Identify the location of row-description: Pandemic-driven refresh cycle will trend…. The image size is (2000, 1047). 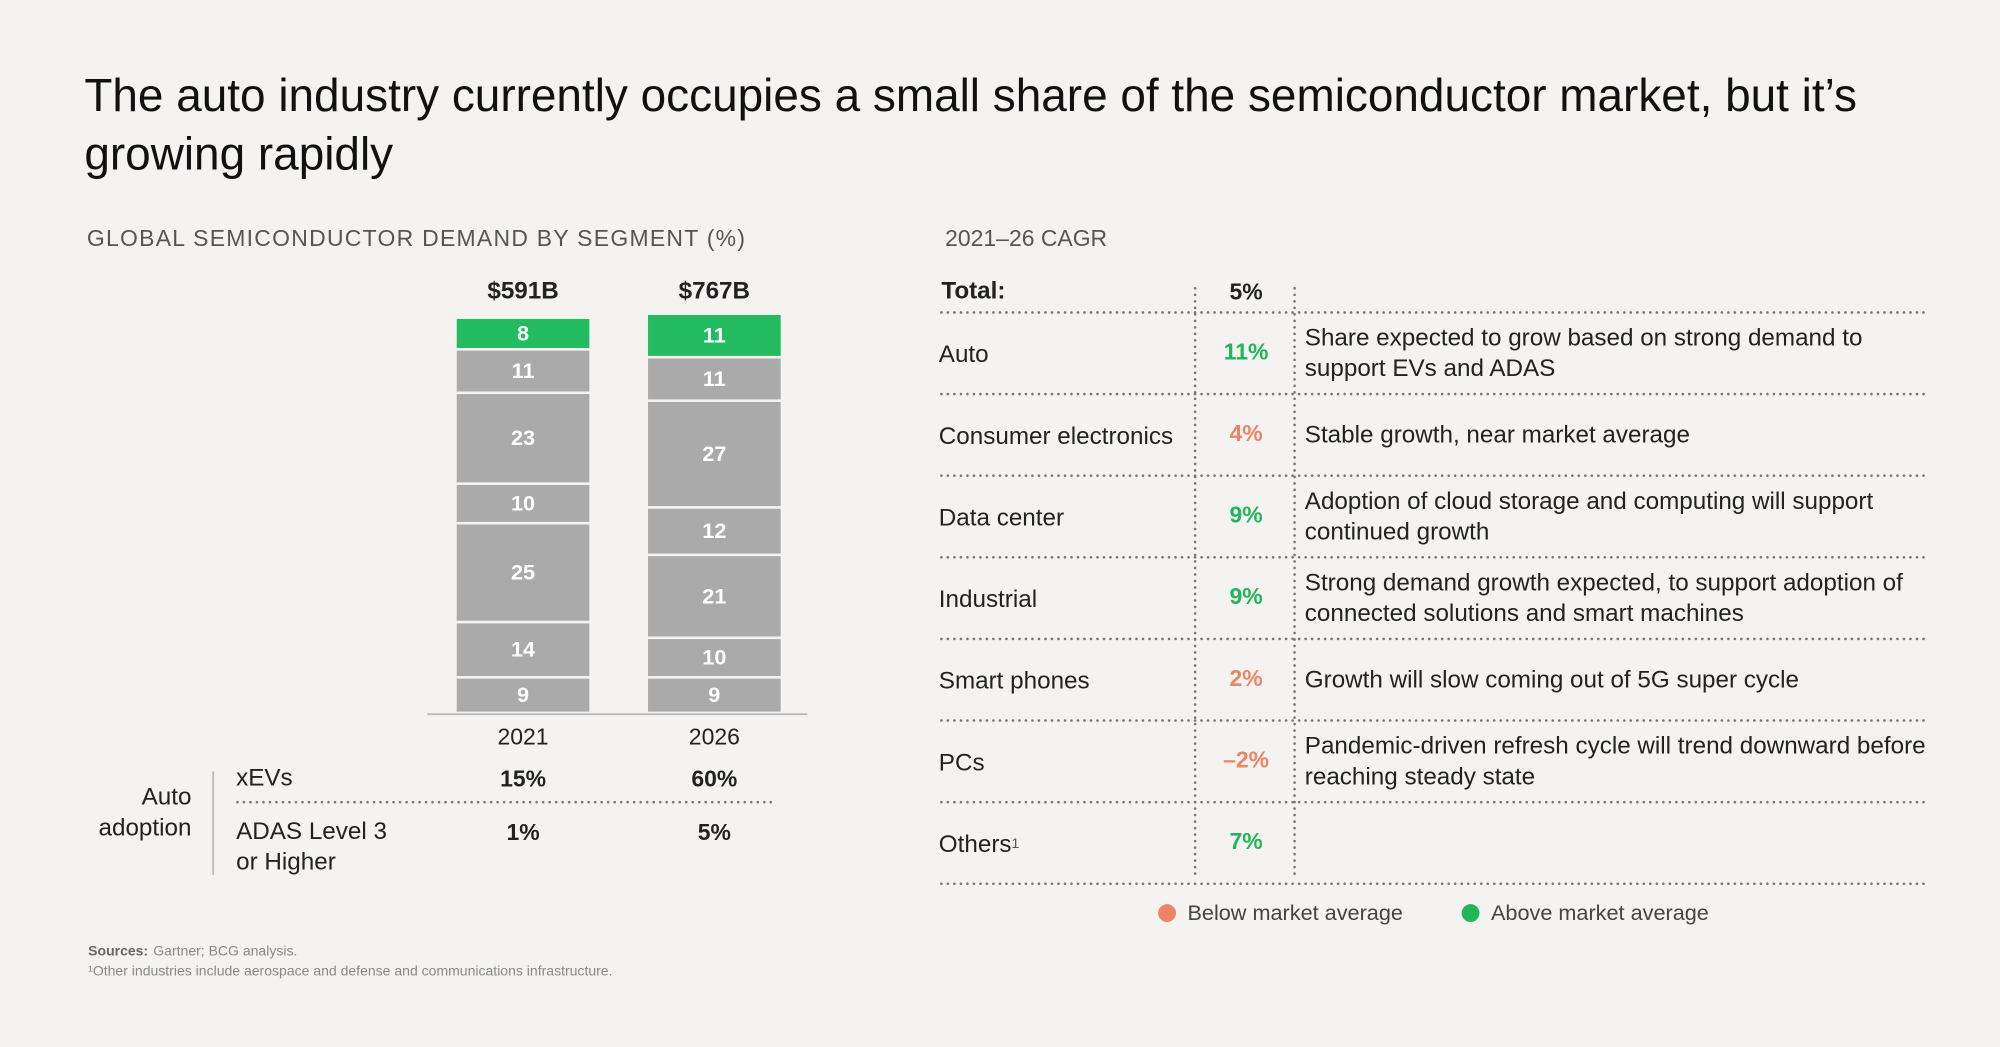
(1615, 762).